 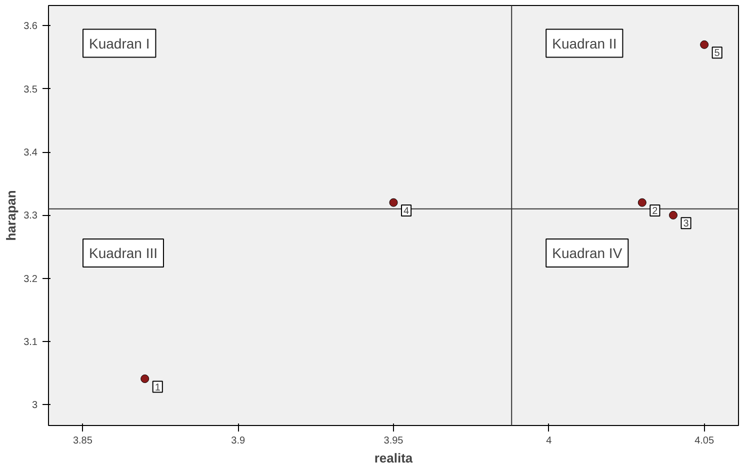 What do you see at coordinates (31, 153) in the screenshot?
I see `y-tick-label: 3.4` at bounding box center [31, 153].